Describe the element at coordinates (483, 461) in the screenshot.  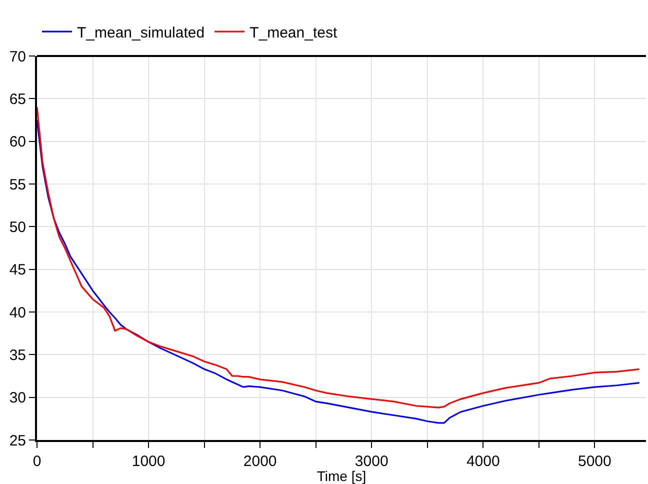
I see `x-tick-label: 4000` at that location.